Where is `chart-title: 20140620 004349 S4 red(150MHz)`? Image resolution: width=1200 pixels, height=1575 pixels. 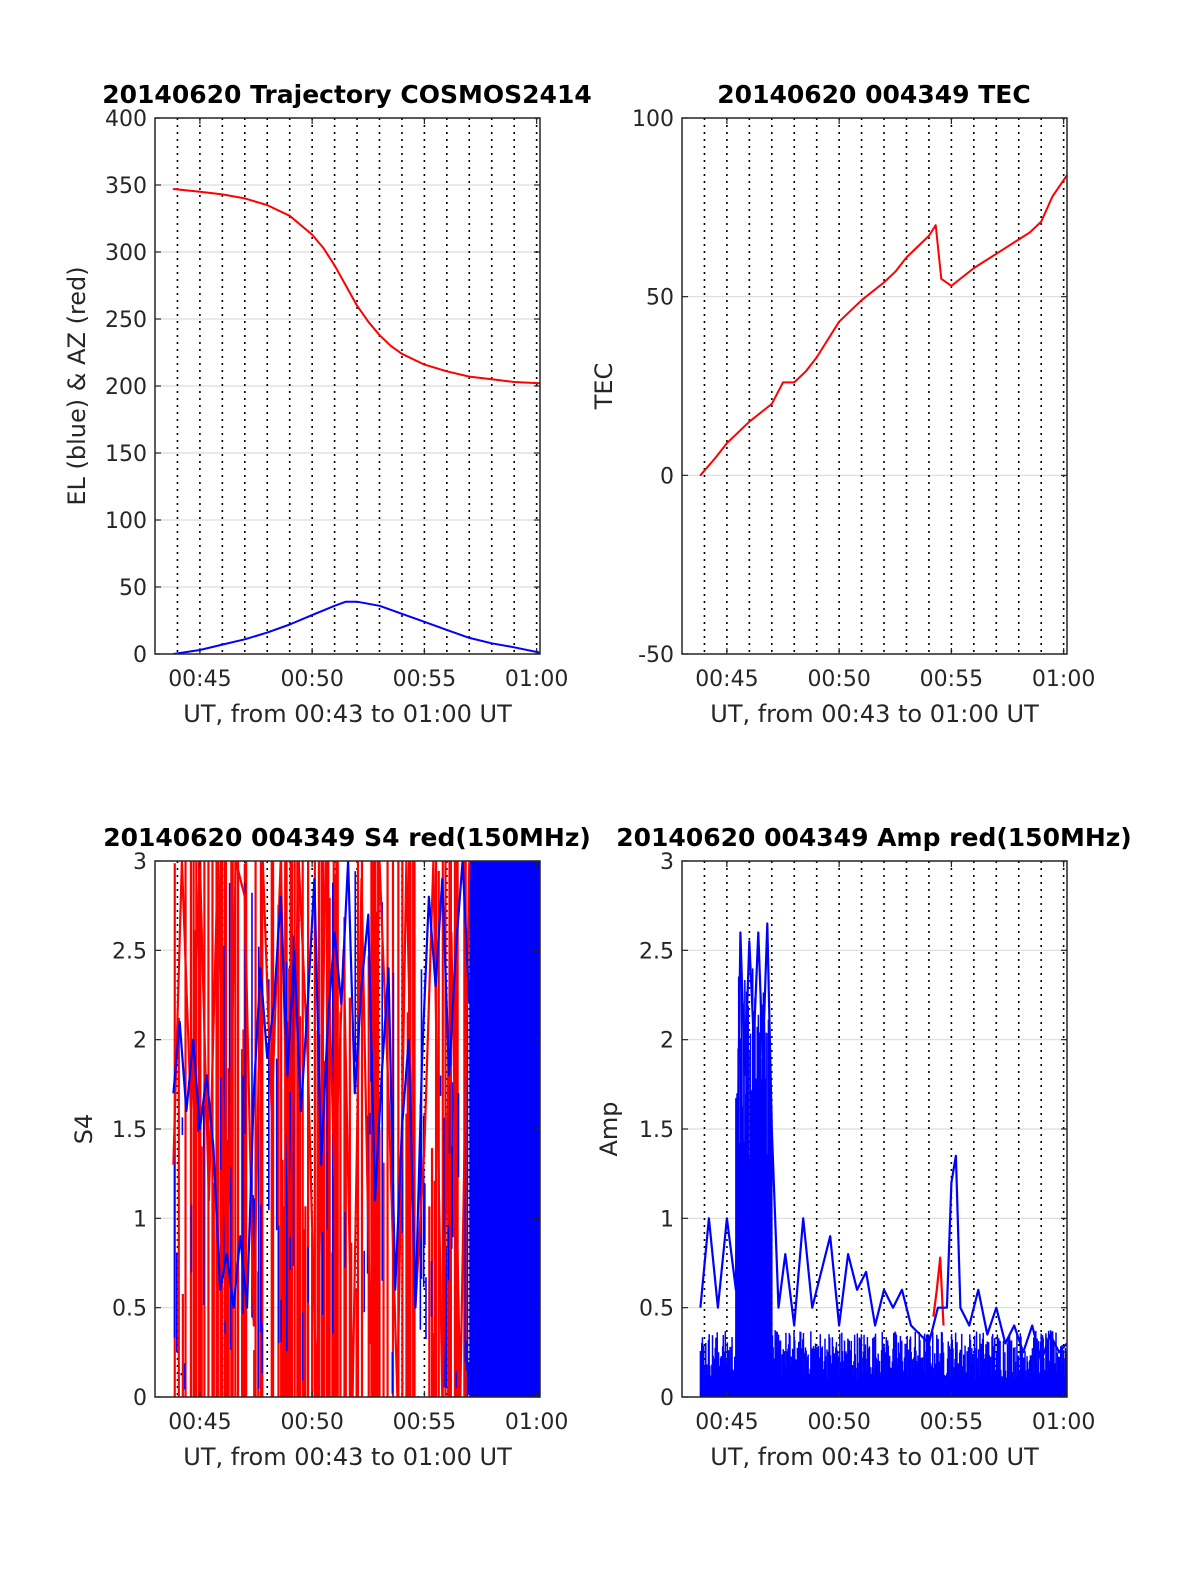 chart-title: 20140620 004349 S4 red(150MHz) is located at coordinates (347, 837).